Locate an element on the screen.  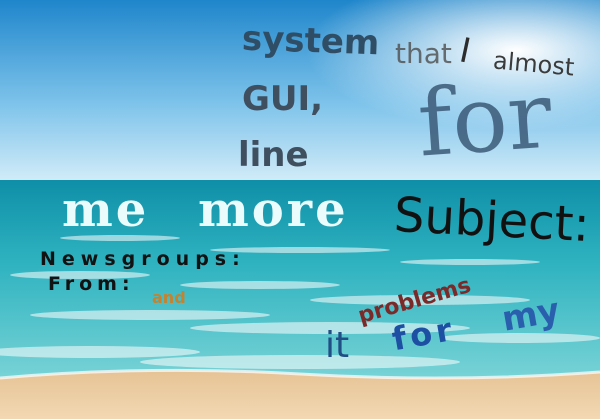
word-and: and is located at coordinates (169, 297).